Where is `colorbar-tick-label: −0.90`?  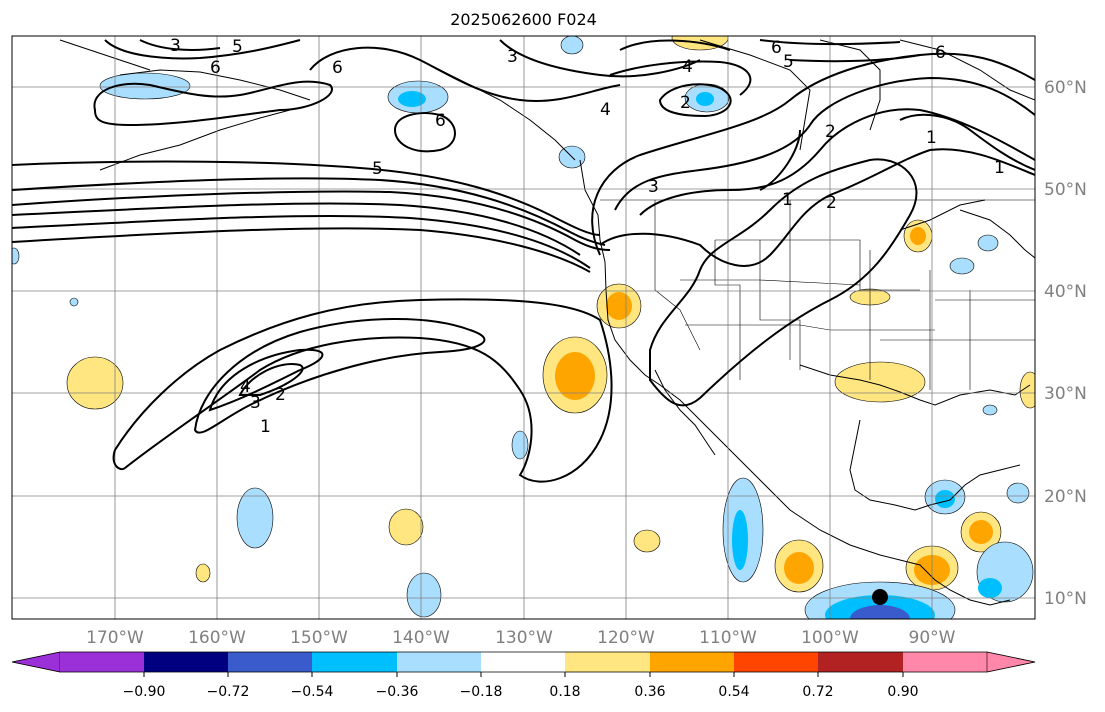
colorbar-tick-label: −0.90 is located at coordinates (144, 692).